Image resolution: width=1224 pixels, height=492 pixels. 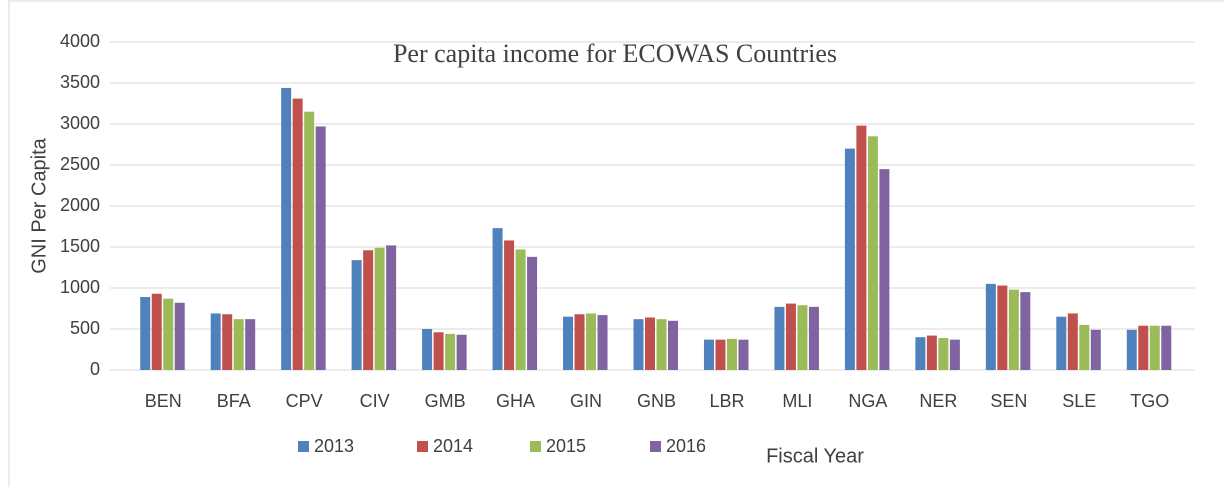 What do you see at coordinates (375, 401) in the screenshot?
I see `x-tick-label: CIV` at bounding box center [375, 401].